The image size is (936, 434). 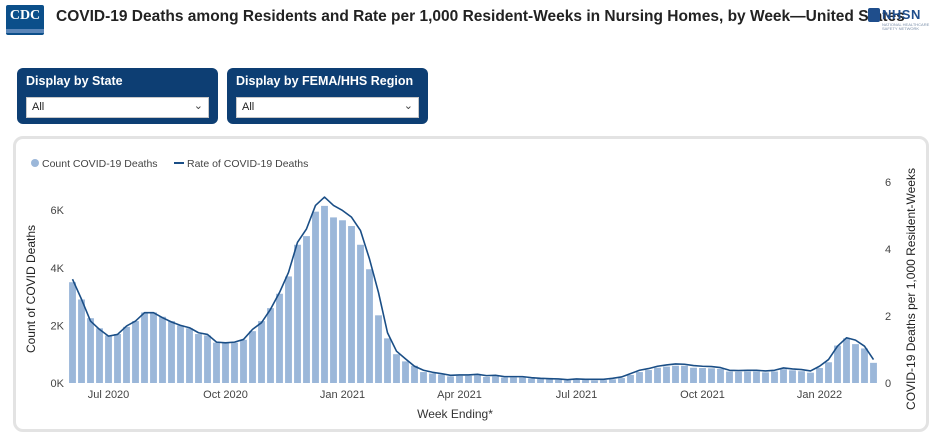 I want to click on cdc-logo: CDC, so click(x=25, y=20).